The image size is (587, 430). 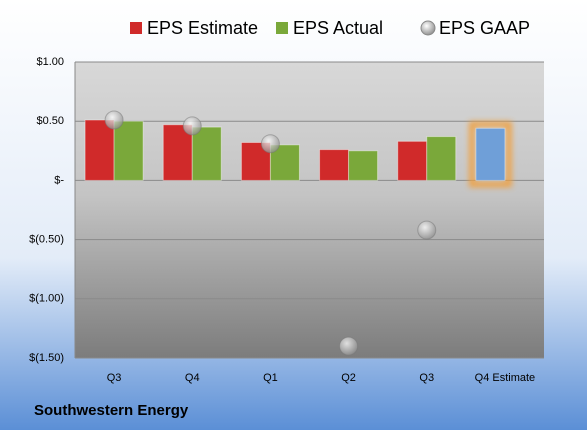 What do you see at coordinates (338, 28) in the screenshot?
I see `legend-label: EPS Actual` at bounding box center [338, 28].